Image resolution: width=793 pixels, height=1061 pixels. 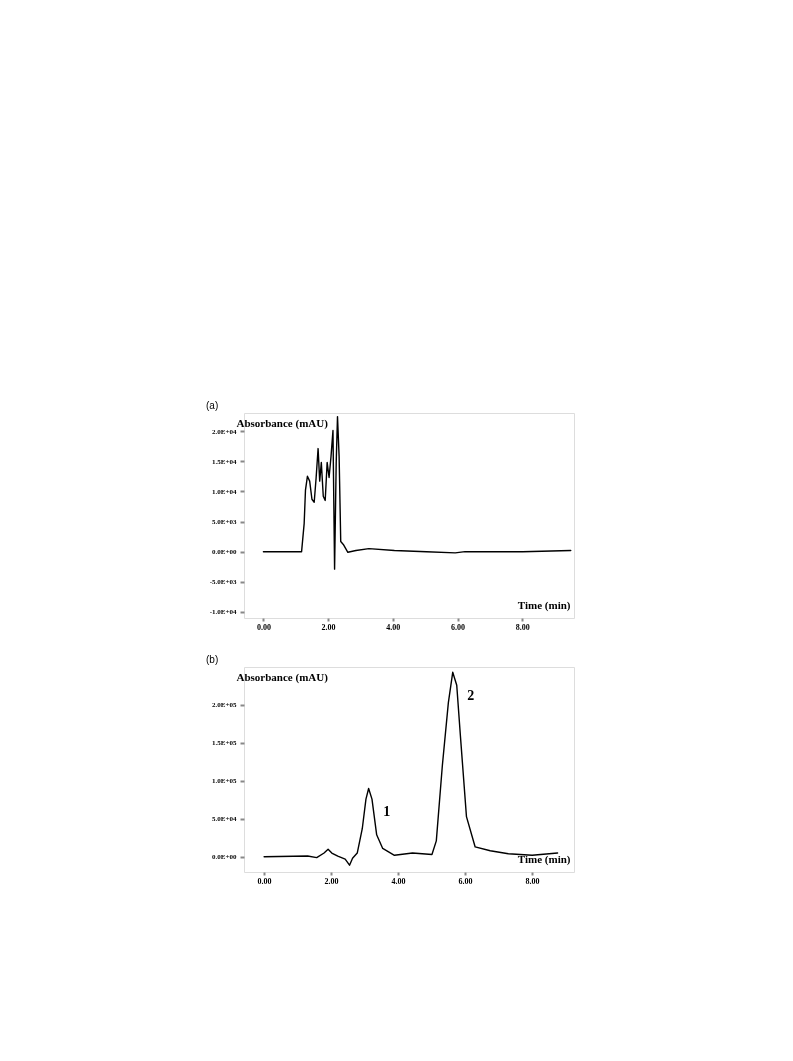 I want to click on chart-title: (a), so click(x=212, y=405).